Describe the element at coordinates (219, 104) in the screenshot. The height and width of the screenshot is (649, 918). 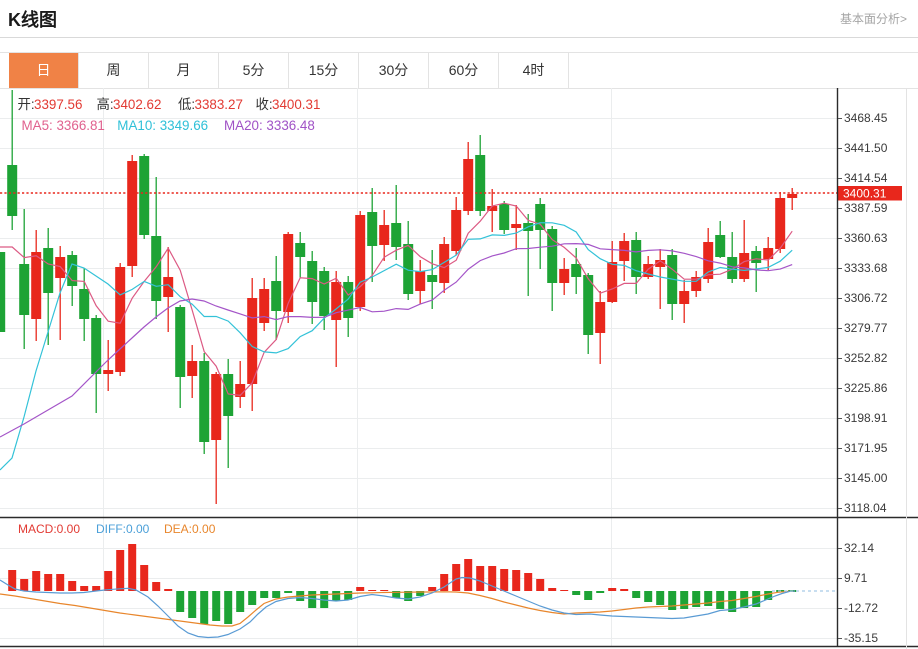
I see `svg-text: 3383.27` at that location.